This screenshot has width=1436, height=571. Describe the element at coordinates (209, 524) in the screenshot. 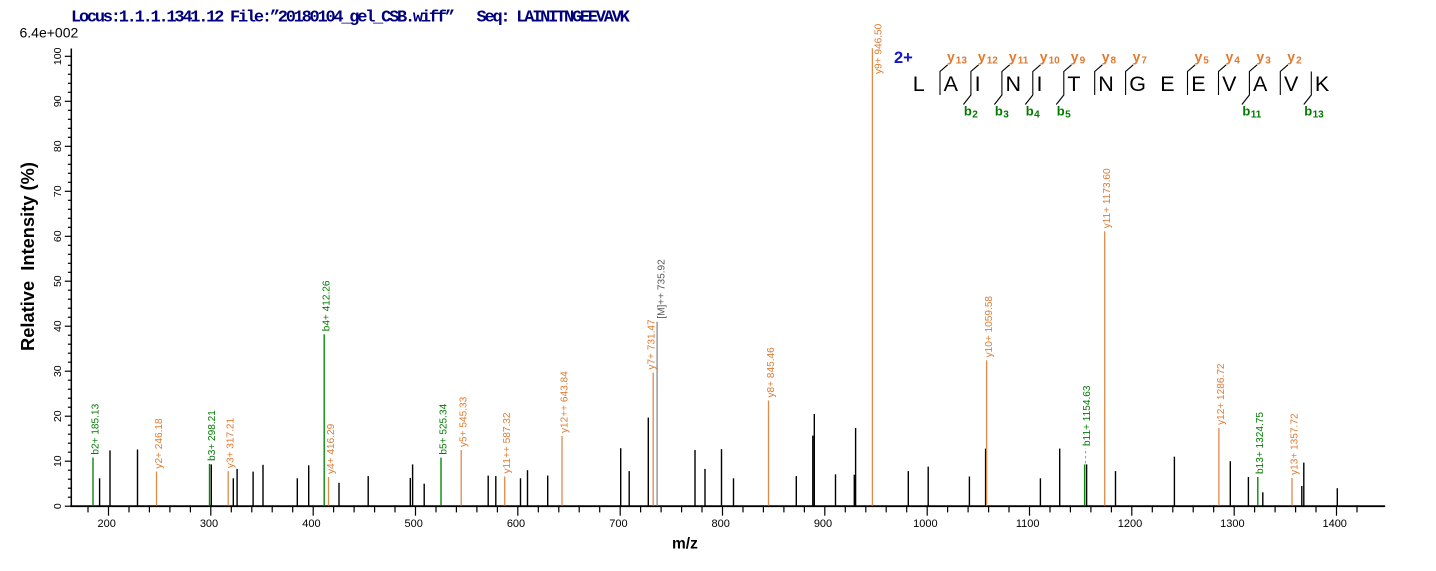

I see `svg-text: 300` at that location.